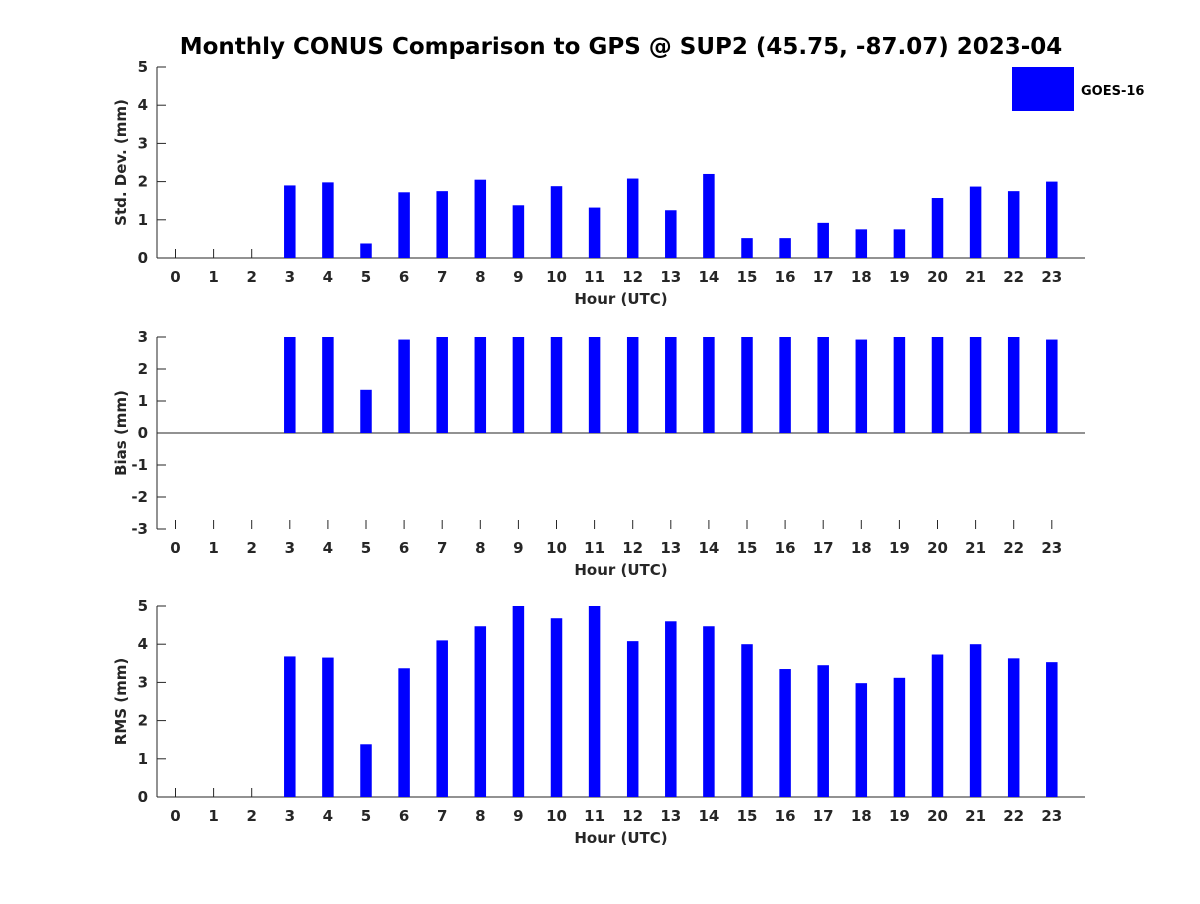 The height and width of the screenshot is (904, 1200). I want to click on y-tick-label: 4, so click(143, 644).